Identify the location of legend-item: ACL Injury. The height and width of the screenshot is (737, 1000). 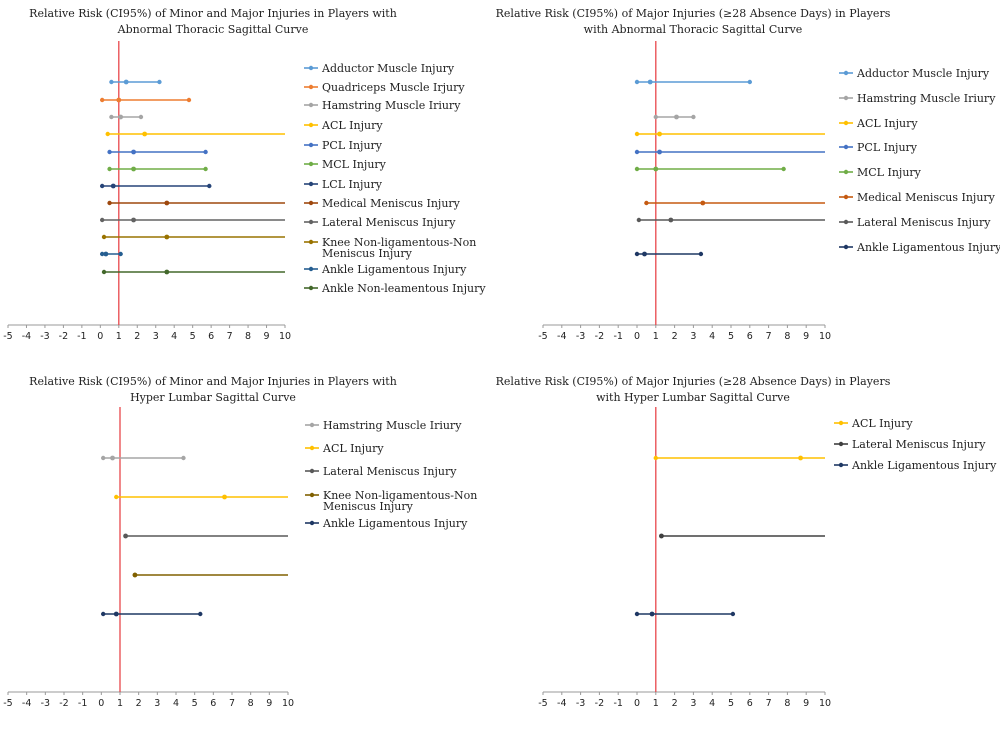
(344, 448).